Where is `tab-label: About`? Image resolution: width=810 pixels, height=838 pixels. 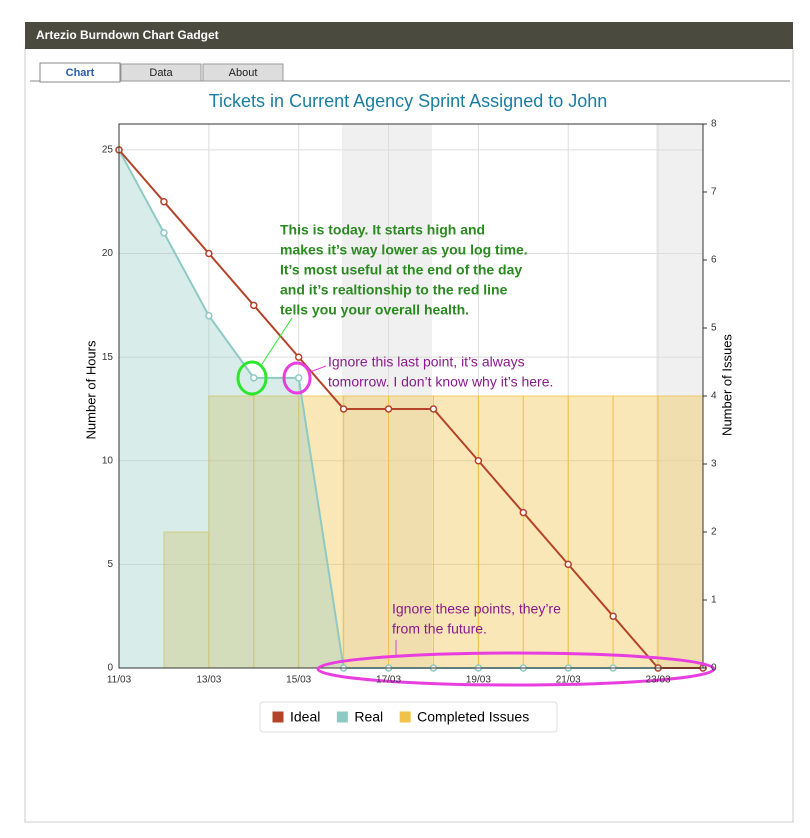 tab-label: About is located at coordinates (243, 73).